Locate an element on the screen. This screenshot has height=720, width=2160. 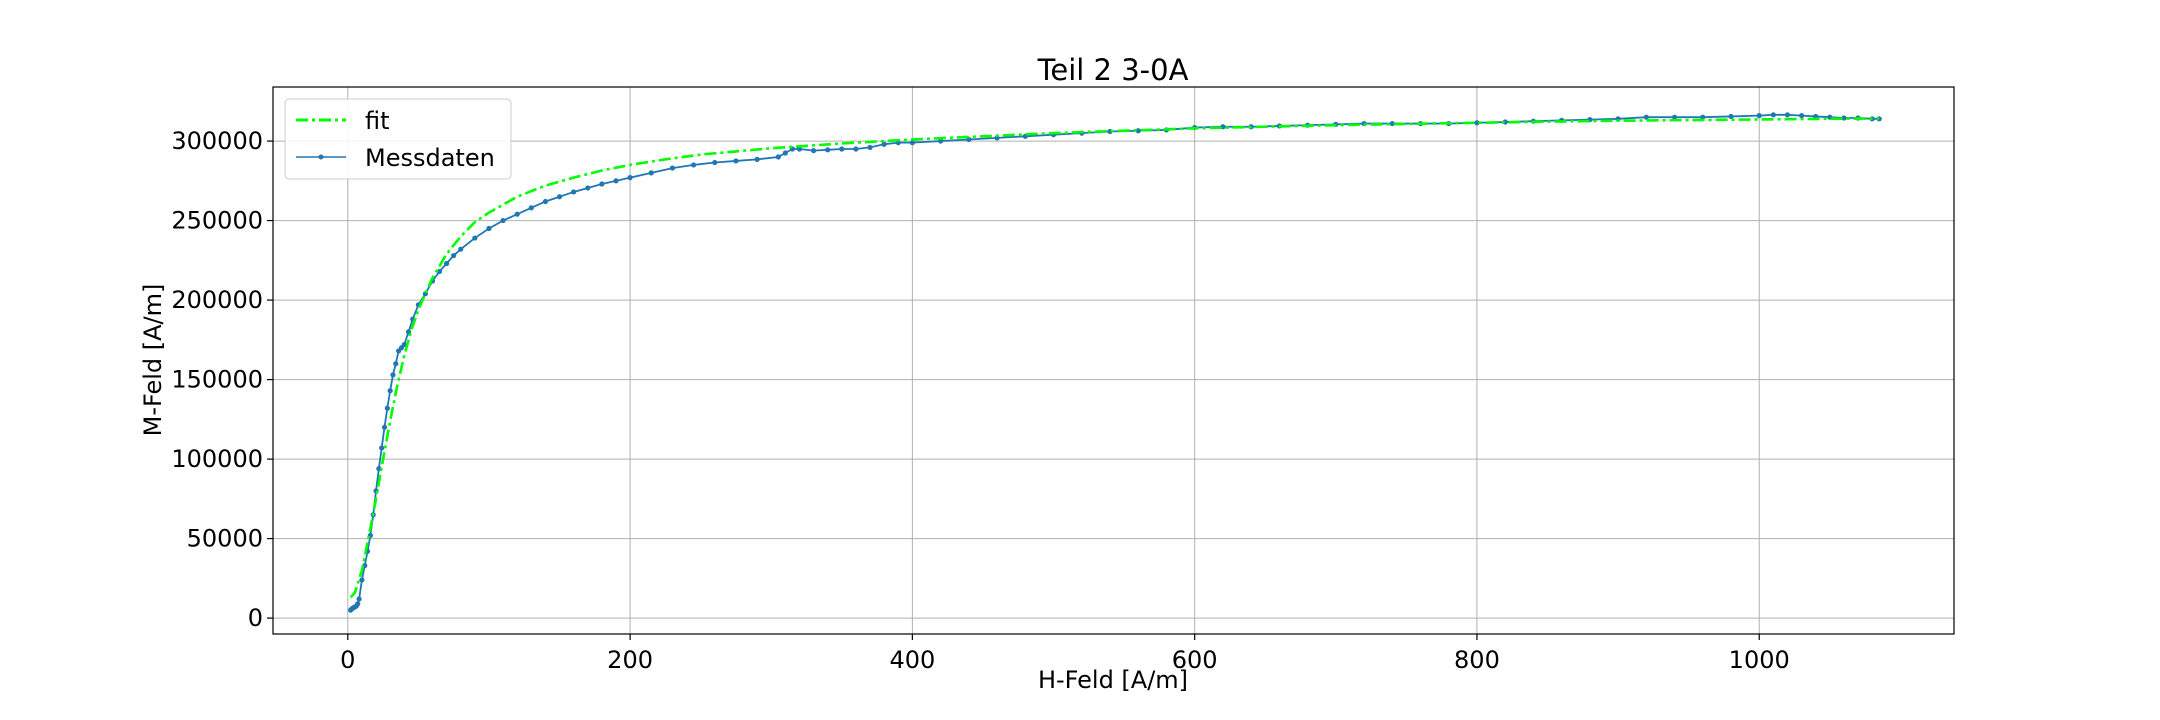
y-tick-label: 250000 is located at coordinates (217, 221).